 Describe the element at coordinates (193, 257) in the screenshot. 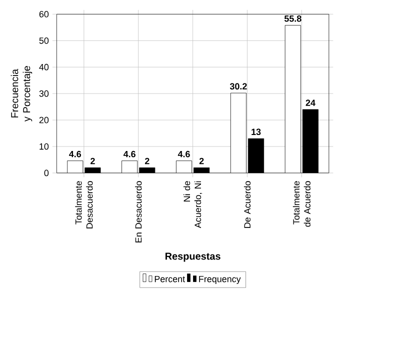

I see `x-axis-title: Respuestas` at that location.